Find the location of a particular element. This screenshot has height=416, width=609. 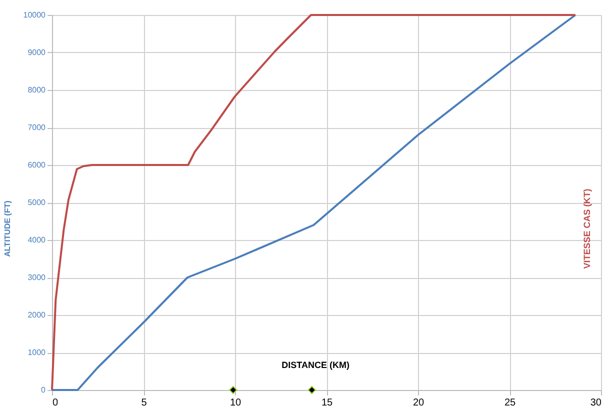

y-tick-label: 2000 is located at coordinates (37, 315).